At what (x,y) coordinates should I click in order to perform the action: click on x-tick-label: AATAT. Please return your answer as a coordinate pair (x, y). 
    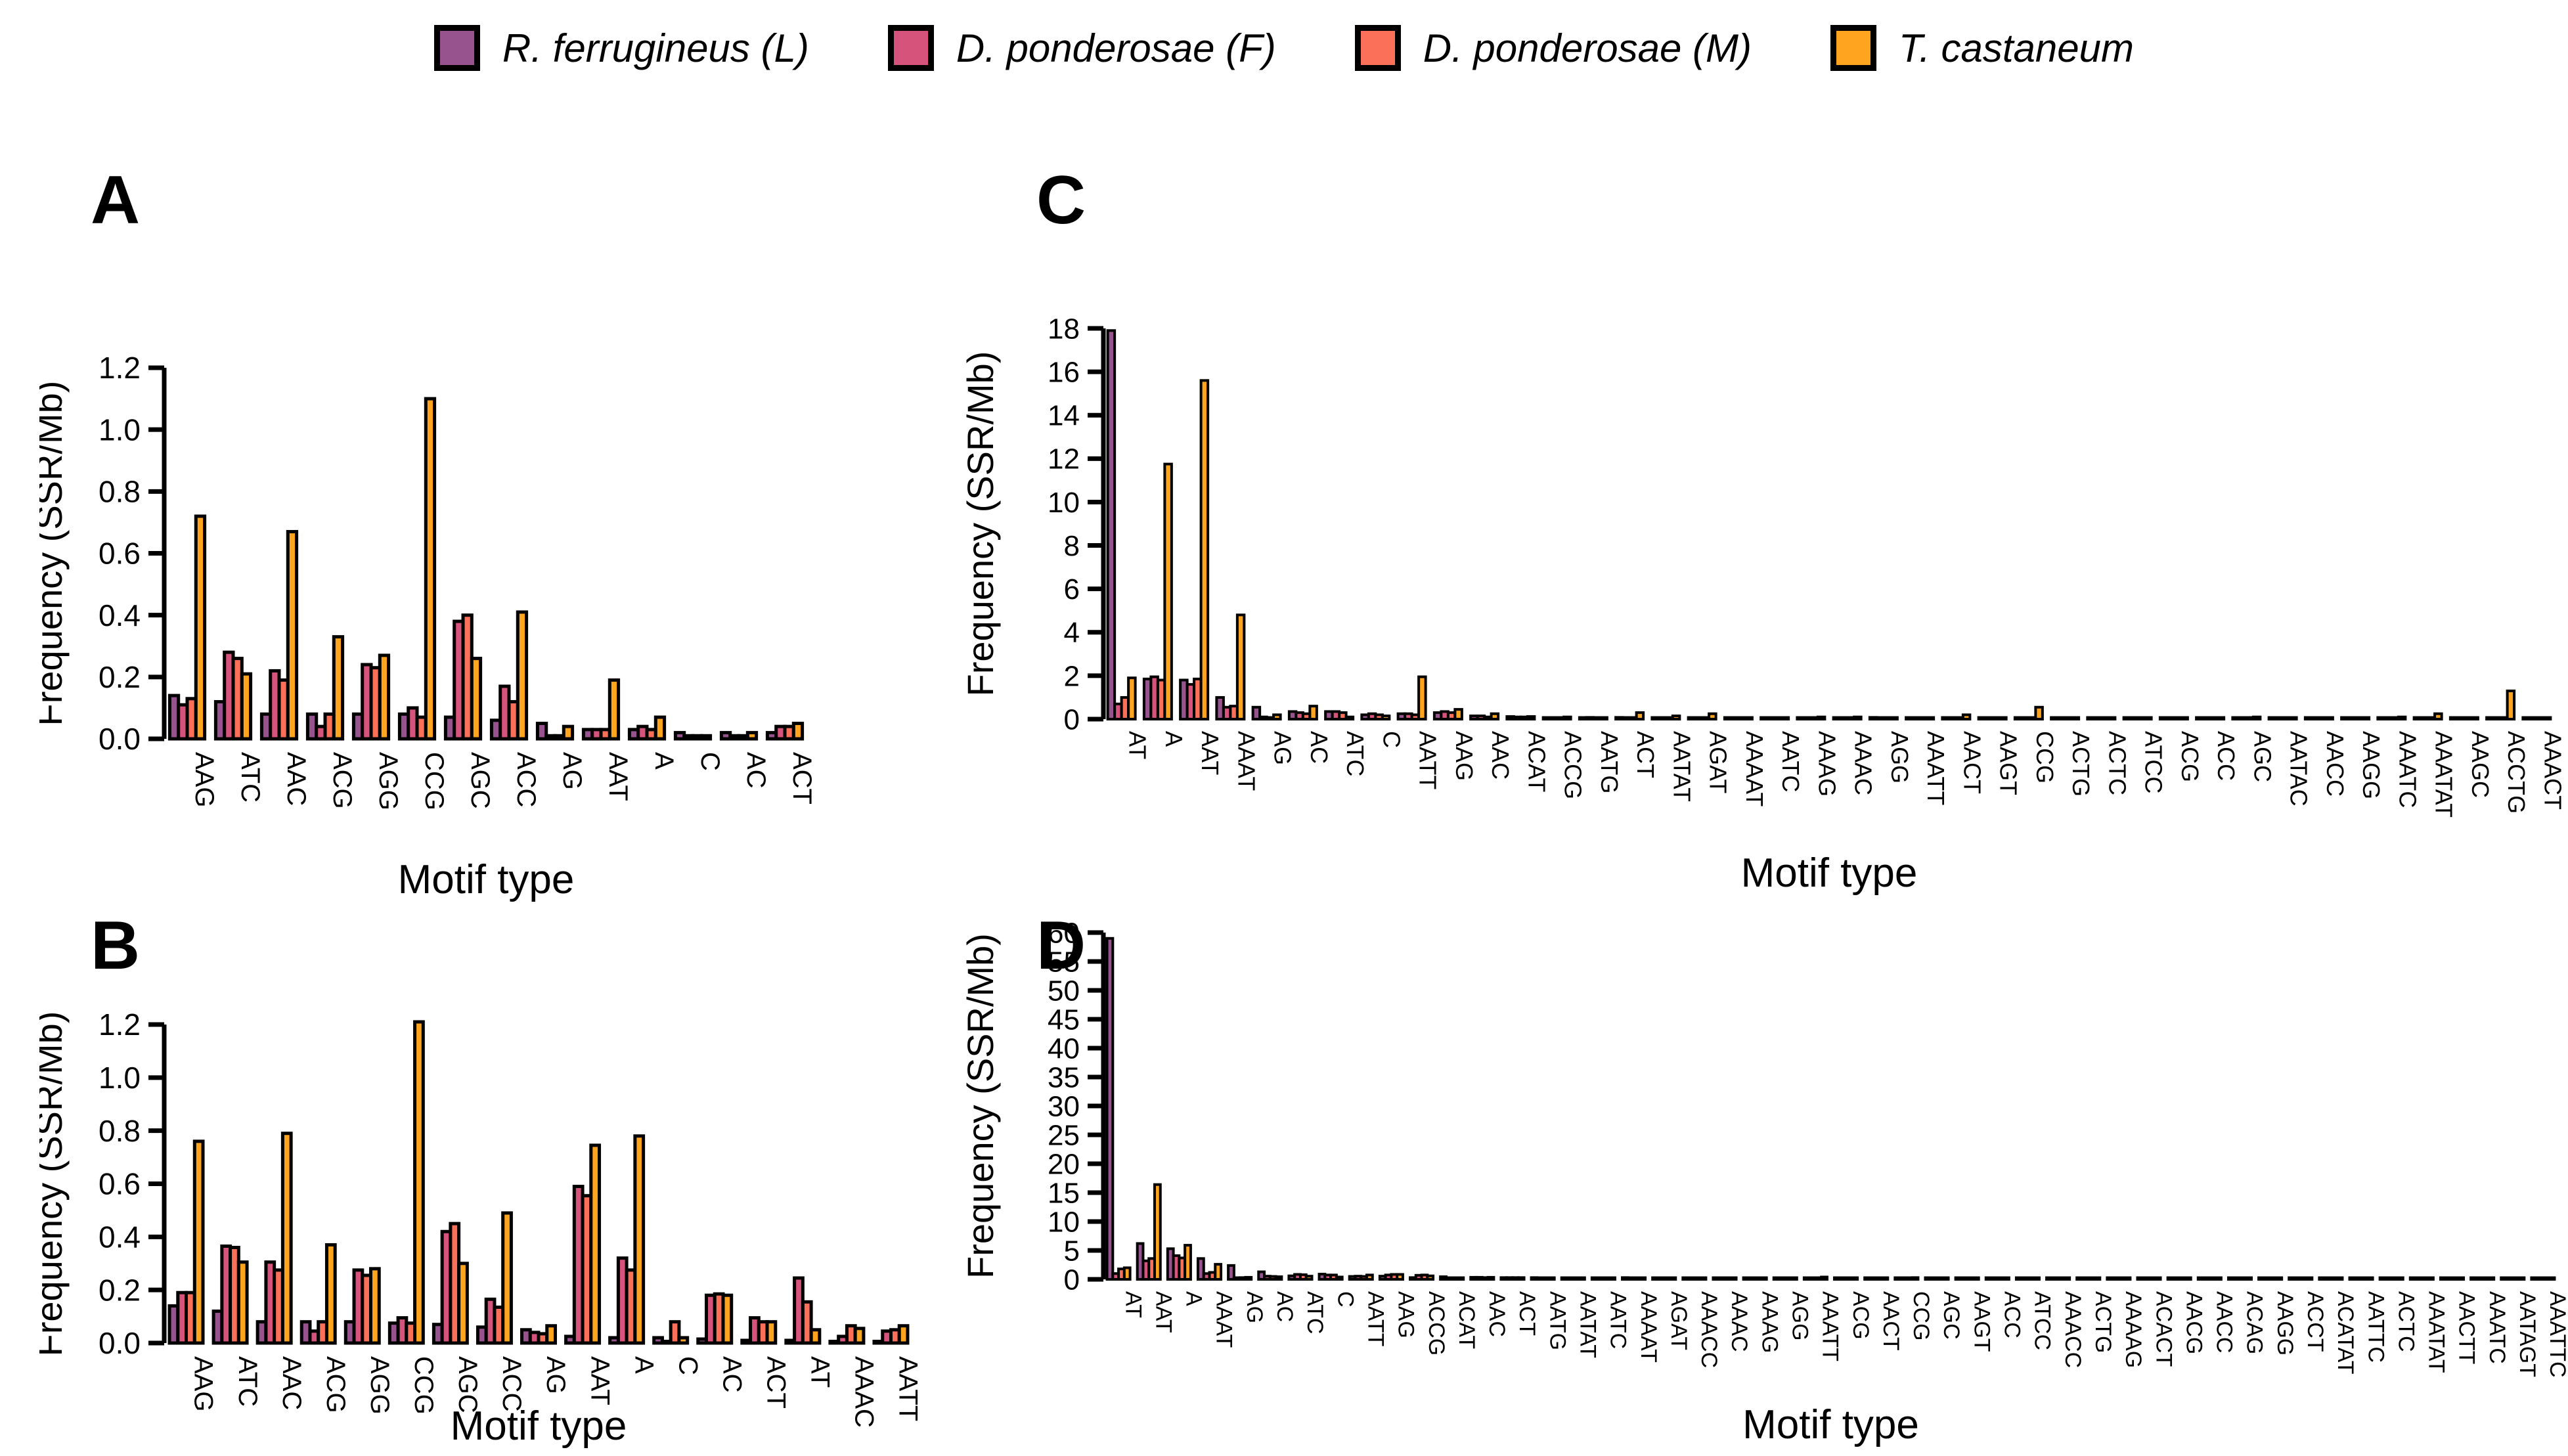
    Looking at the image, I should click on (1587, 1324).